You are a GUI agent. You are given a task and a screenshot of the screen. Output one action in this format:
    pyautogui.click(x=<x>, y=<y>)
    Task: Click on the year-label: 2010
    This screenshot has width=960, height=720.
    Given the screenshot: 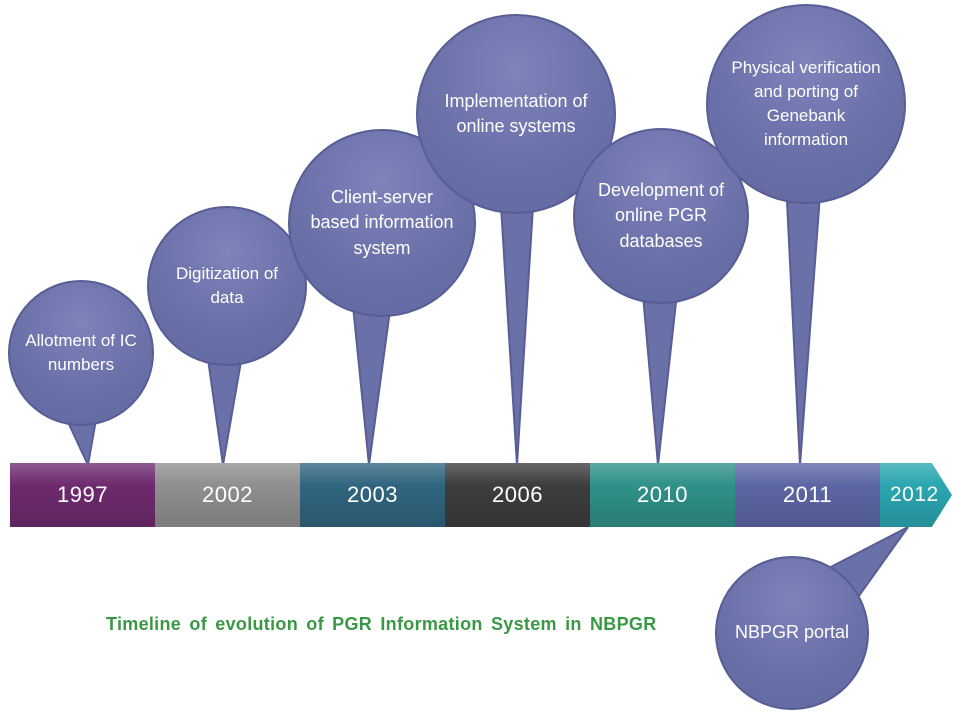 What is the action you would take?
    pyautogui.click(x=662, y=494)
    